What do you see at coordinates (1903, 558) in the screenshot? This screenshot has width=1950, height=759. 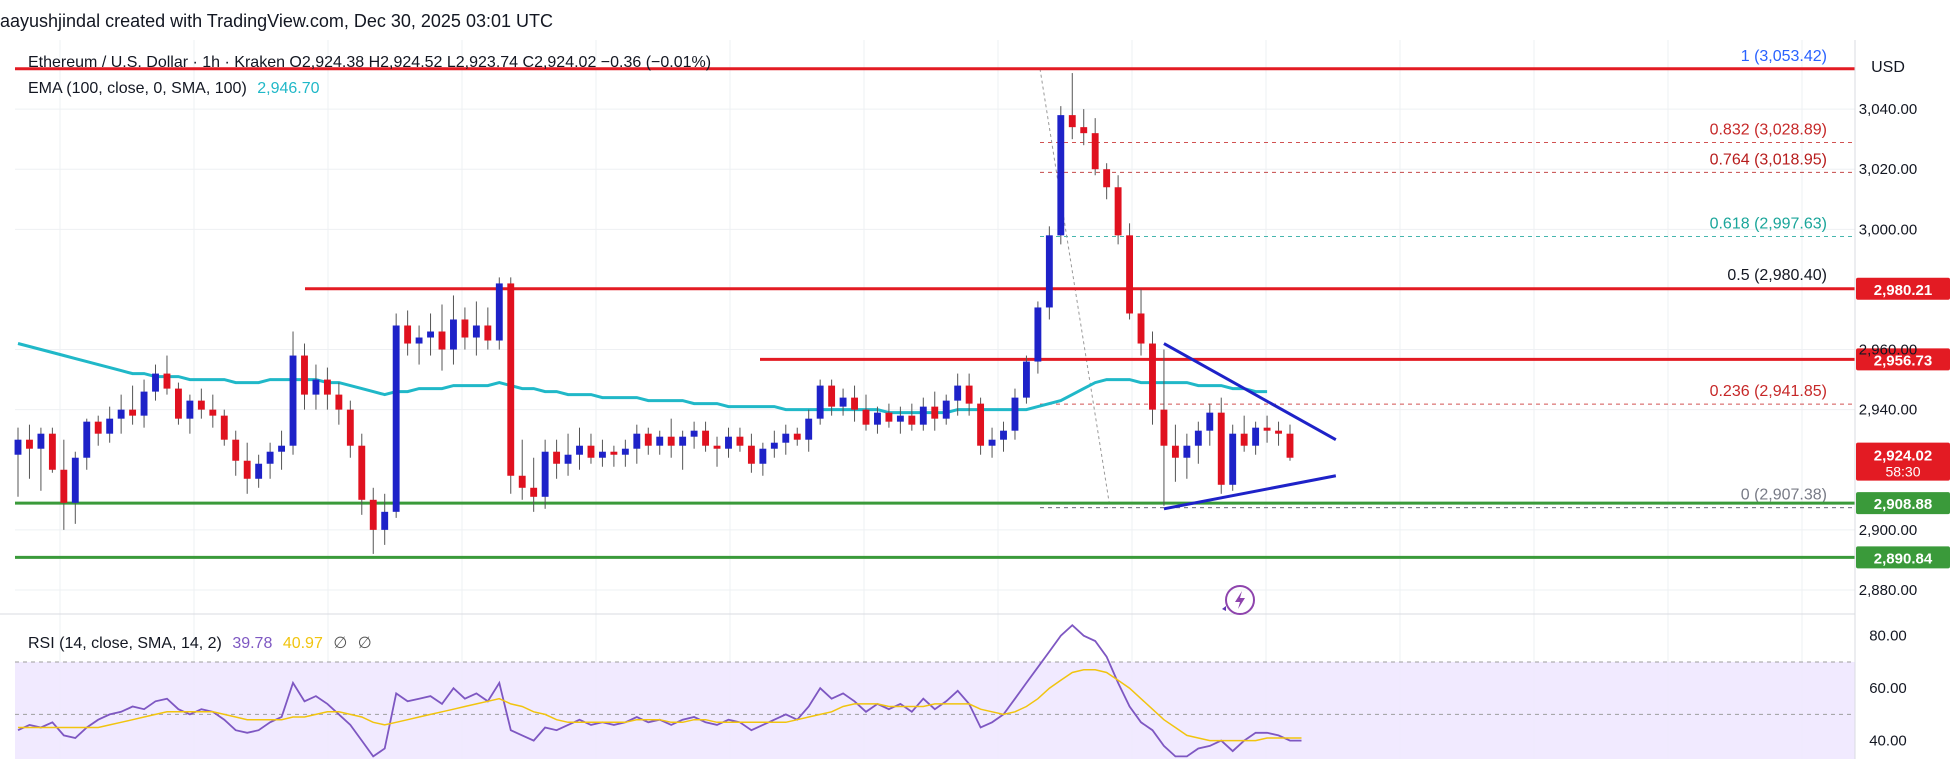 I see `level-price-label: 2,890.84` at bounding box center [1903, 558].